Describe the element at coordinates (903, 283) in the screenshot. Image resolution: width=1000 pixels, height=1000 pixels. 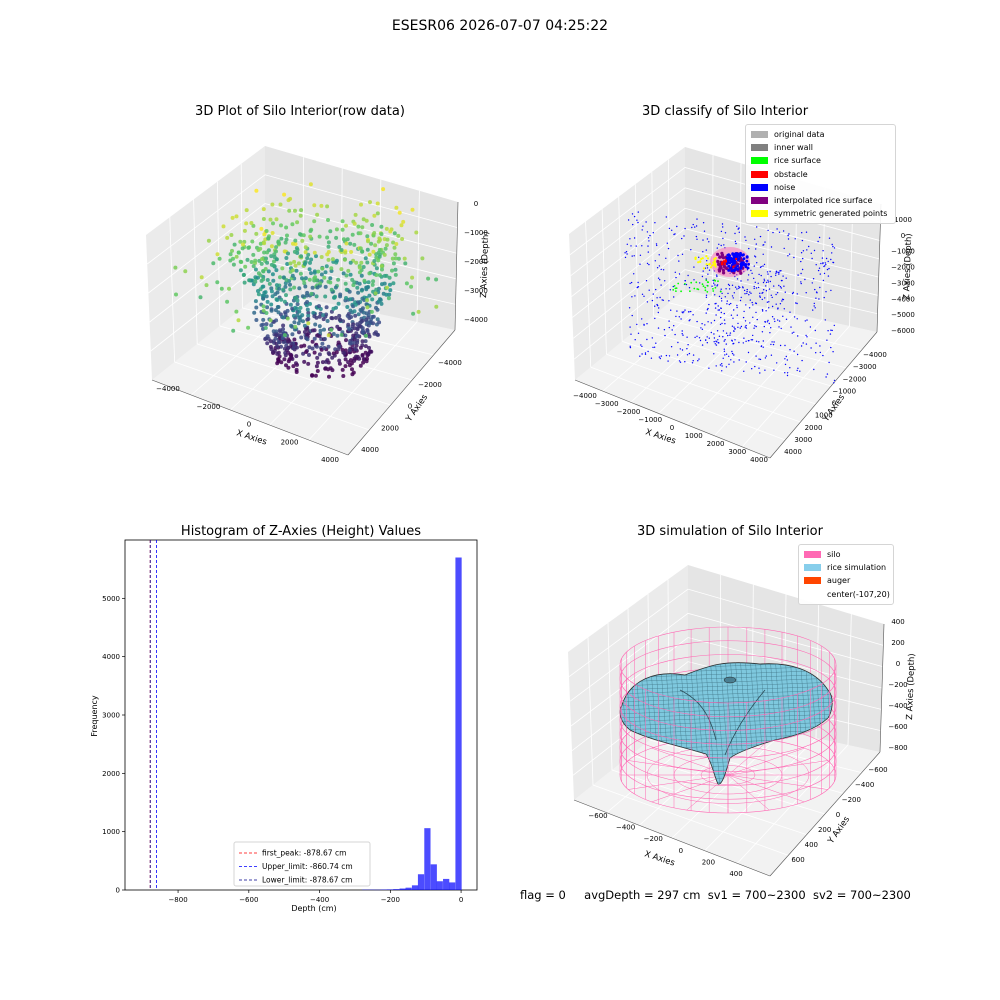
I see `z-tick-label: −3000` at that location.